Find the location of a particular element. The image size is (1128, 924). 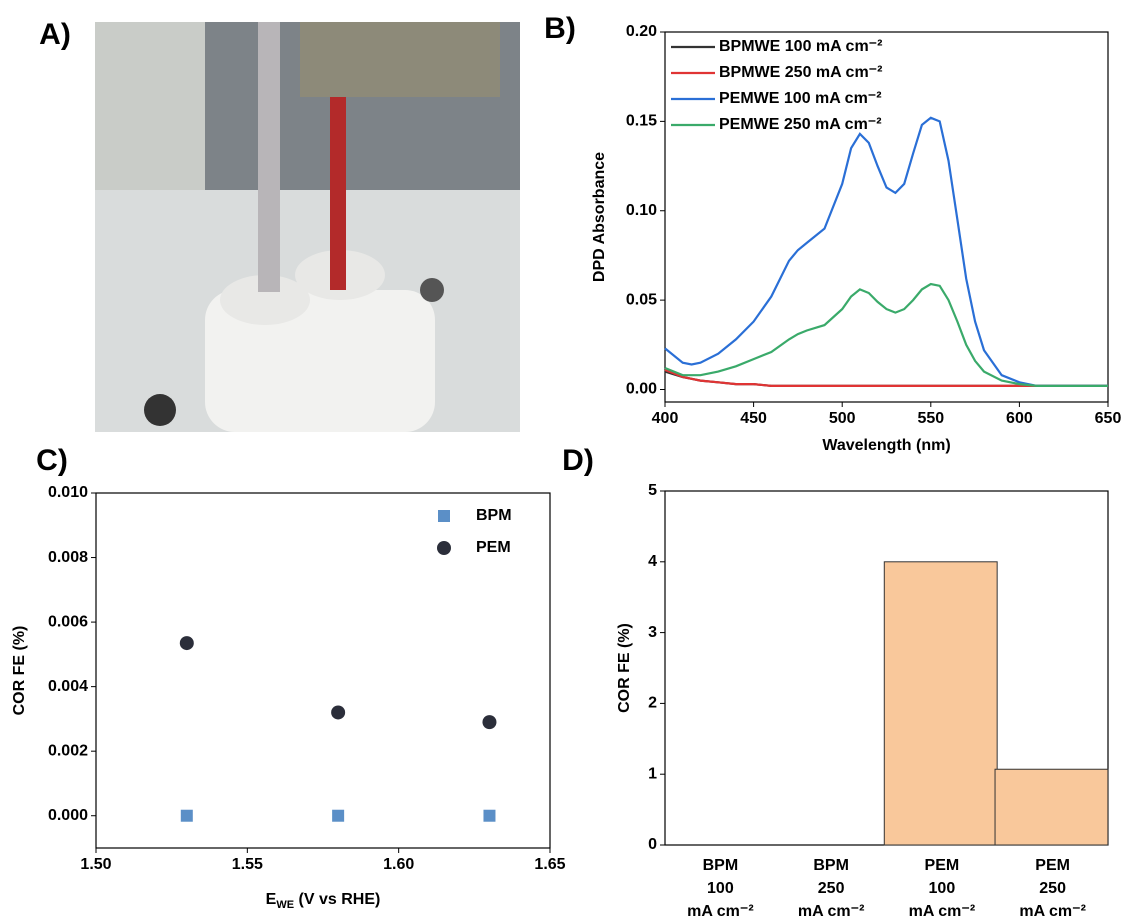

x-tick-label: 1.50 is located at coordinates (95, 864).